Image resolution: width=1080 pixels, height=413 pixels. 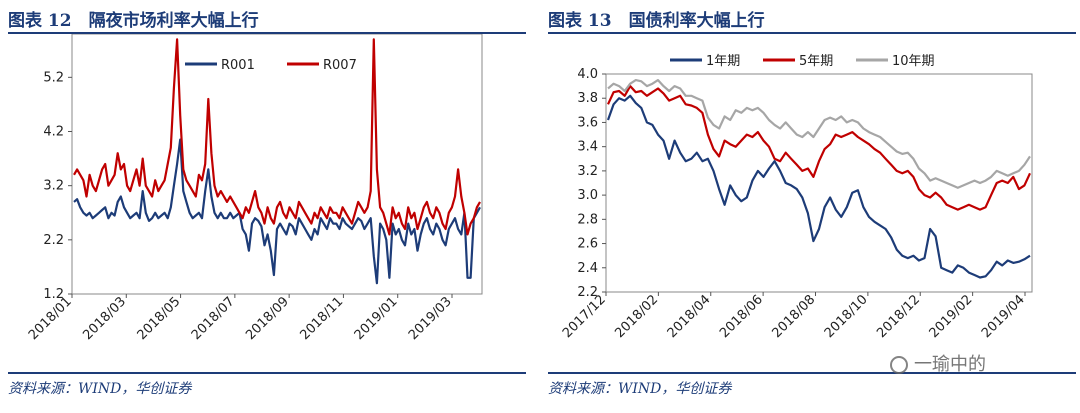 I want to click on x-tick-label: 2018/07, so click(x=213, y=318).